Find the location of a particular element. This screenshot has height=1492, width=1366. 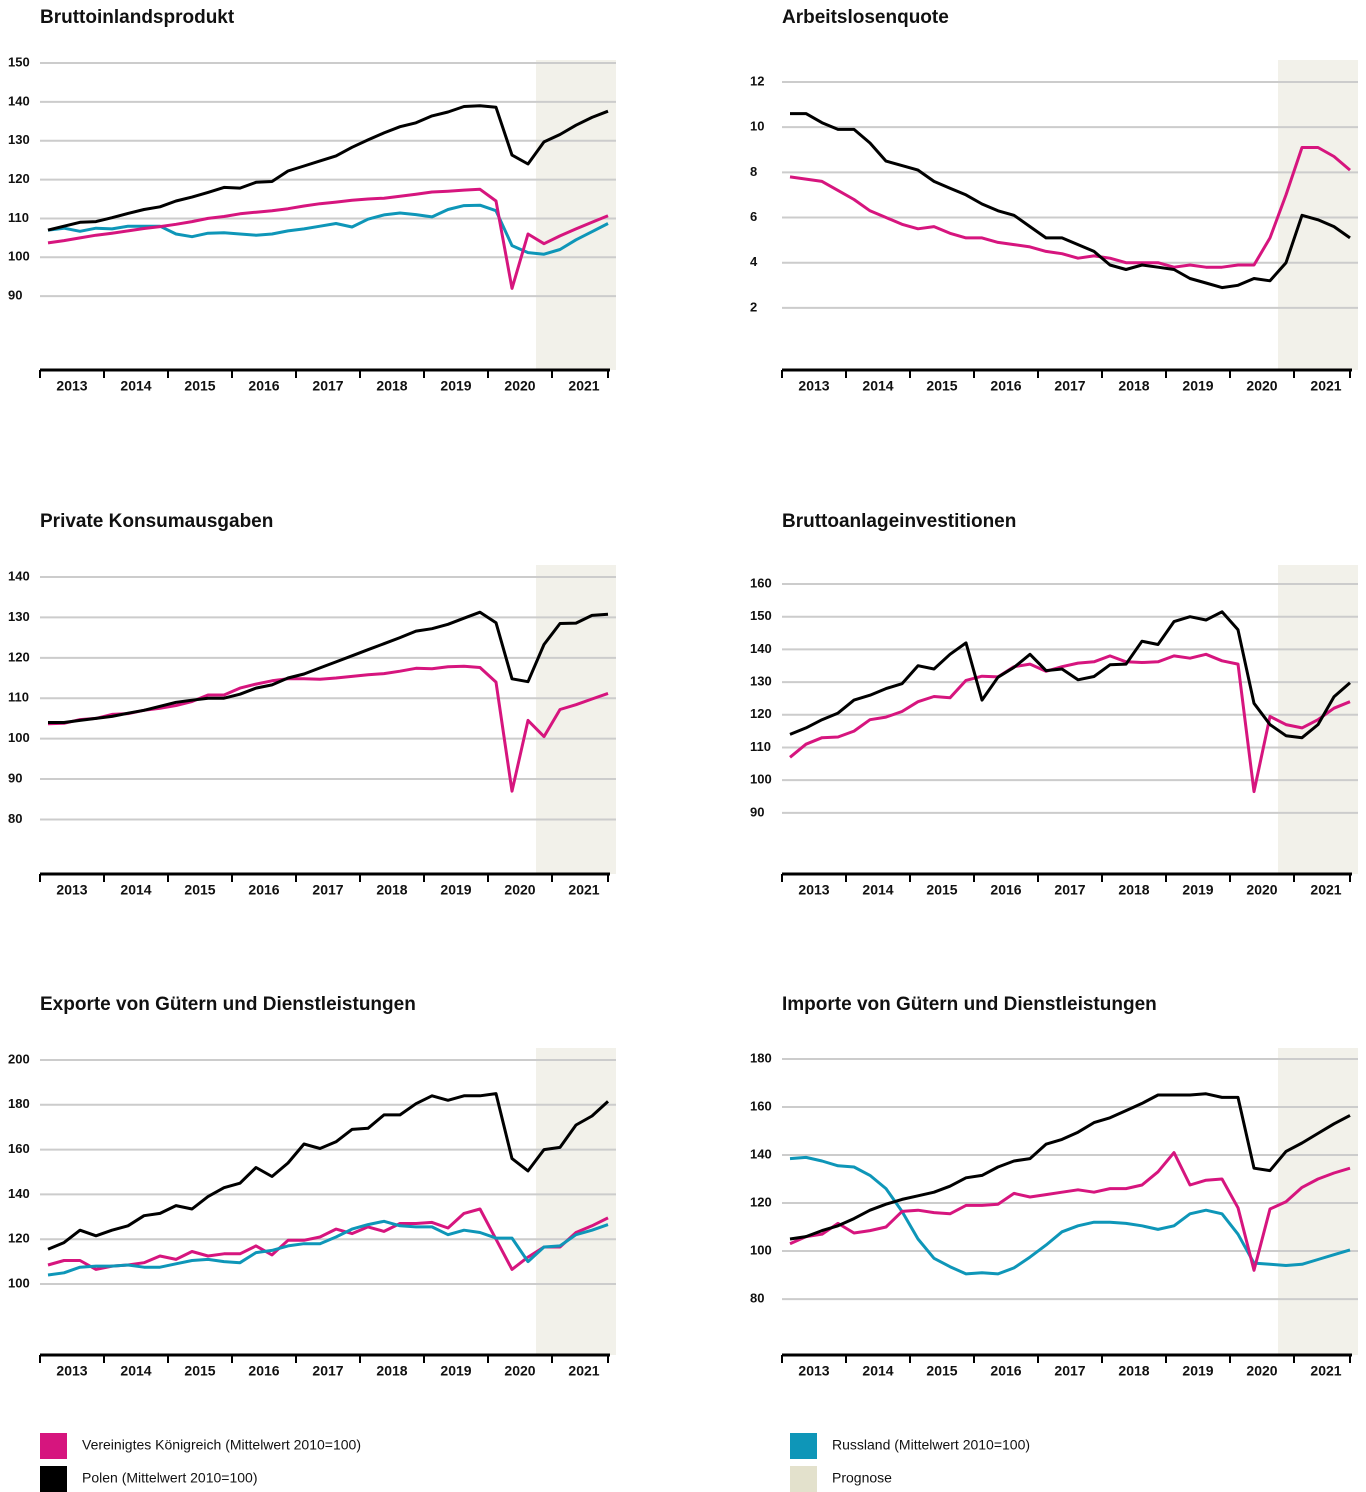

chart-title: Bruttoanlageinvestitionen is located at coordinates (899, 521).